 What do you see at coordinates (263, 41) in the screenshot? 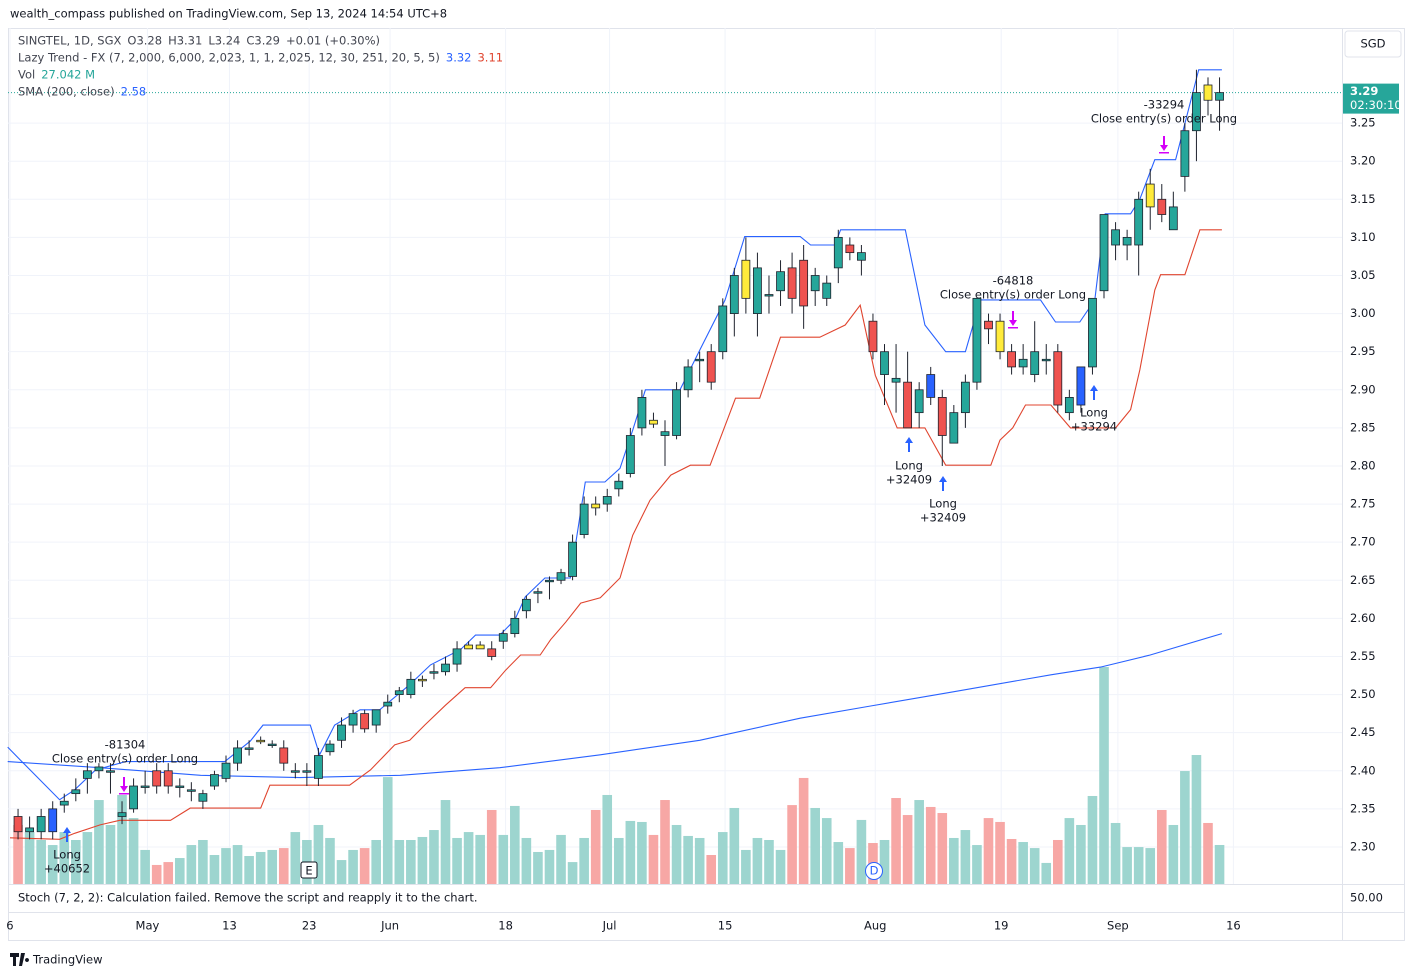
I see `legend-text: C3.29` at bounding box center [263, 41].